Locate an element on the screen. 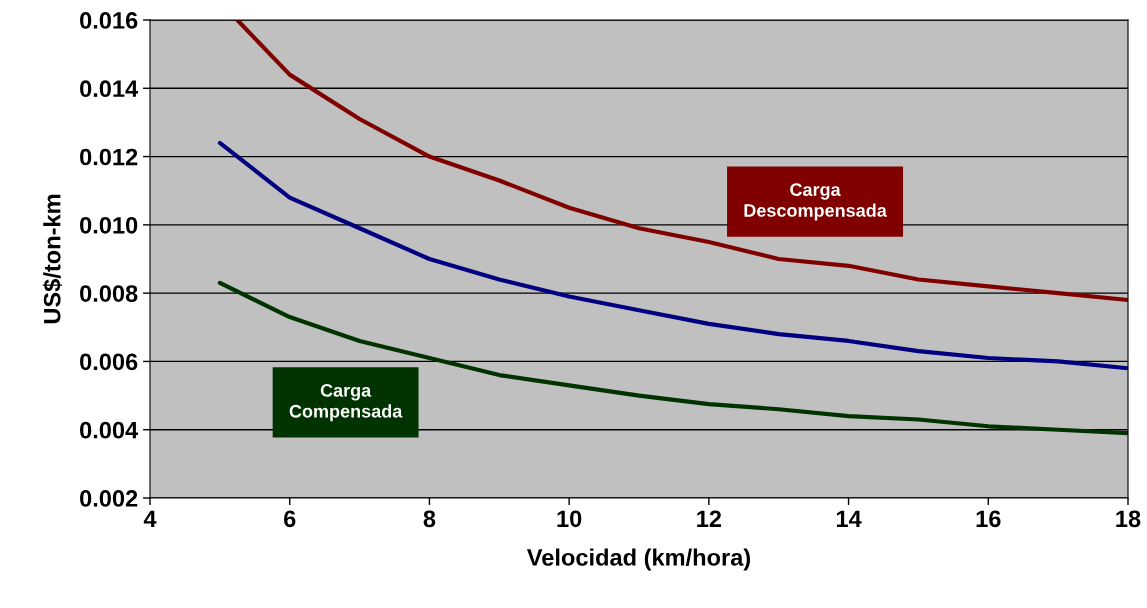 The image size is (1147, 608). y-tick-label: 0.016 is located at coordinates (109, 20).